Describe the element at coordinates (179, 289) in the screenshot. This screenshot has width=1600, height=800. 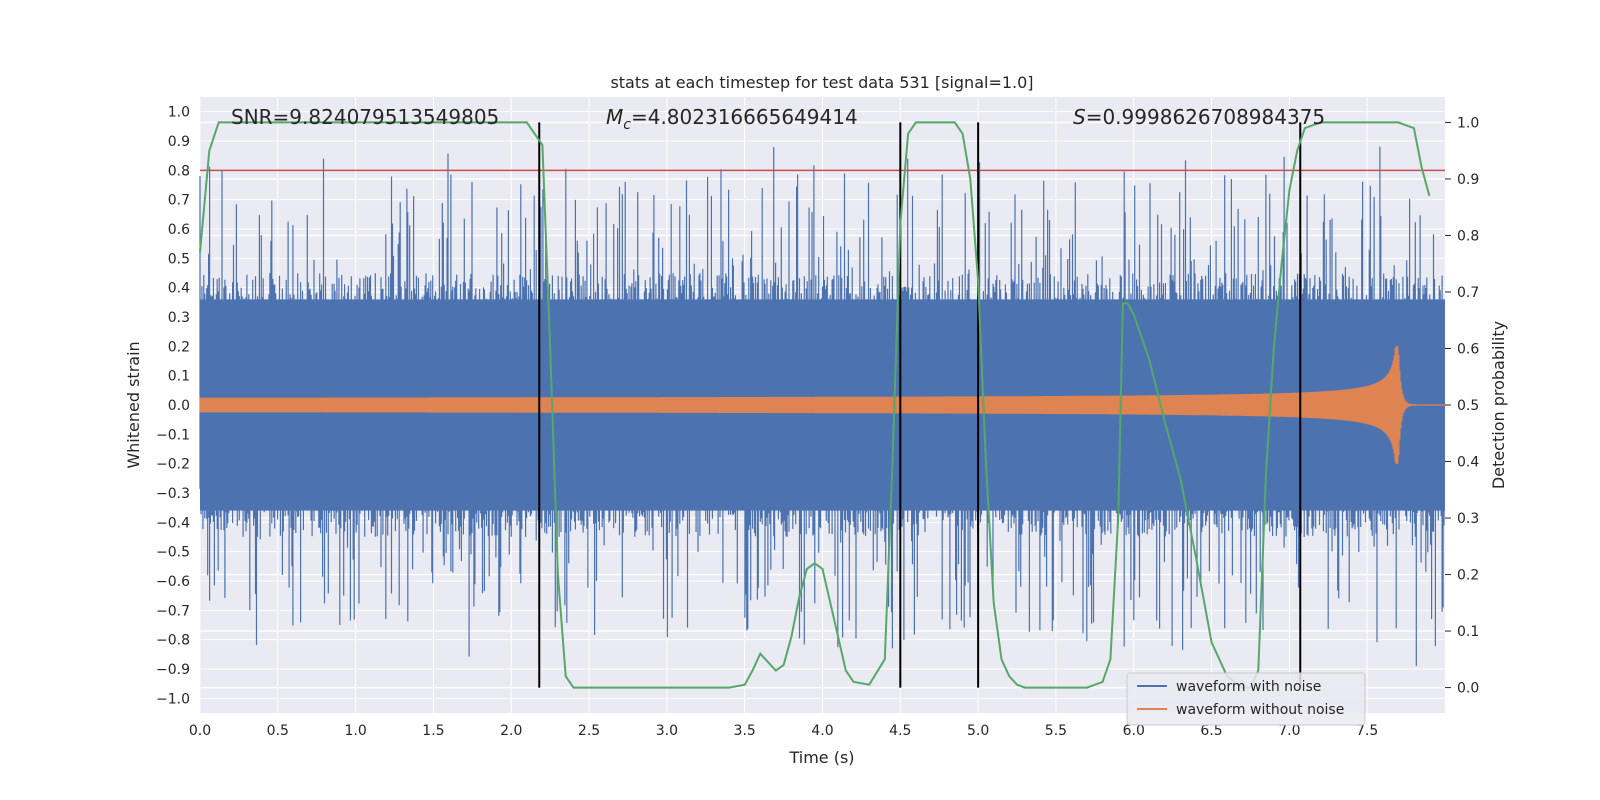
I see `y-tick-label: 0.4` at that location.